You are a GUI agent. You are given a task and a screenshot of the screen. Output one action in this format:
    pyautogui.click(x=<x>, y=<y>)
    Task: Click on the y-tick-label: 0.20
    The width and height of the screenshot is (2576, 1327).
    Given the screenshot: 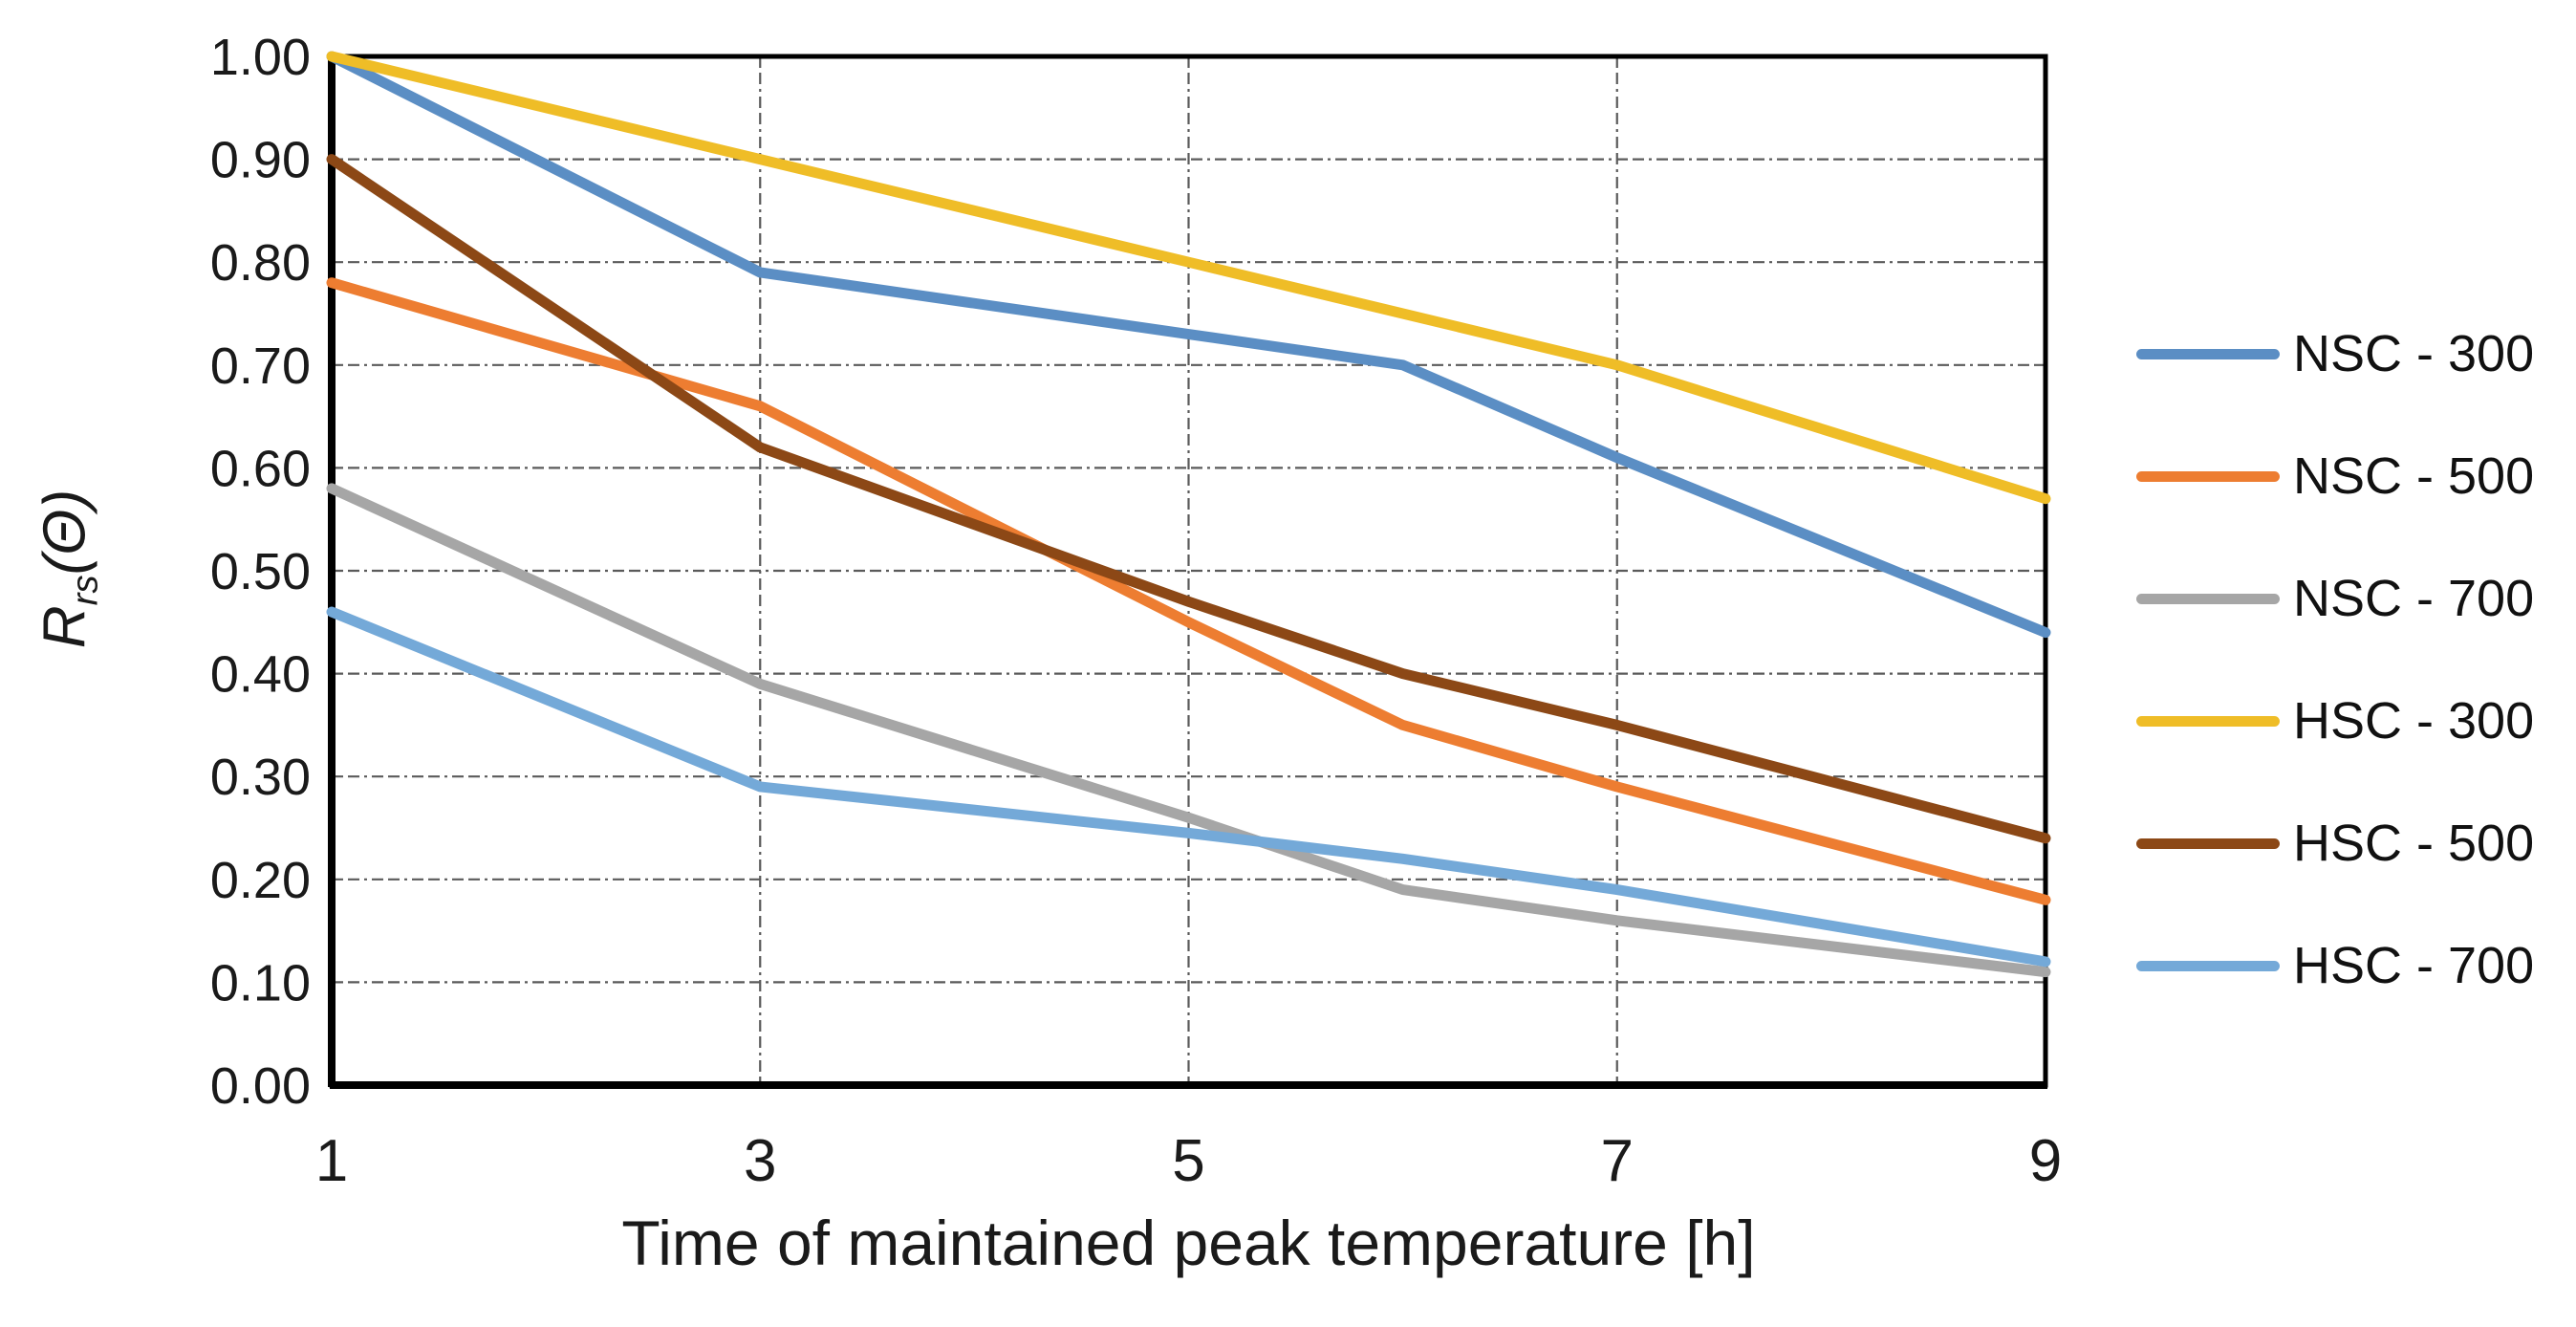 What is the action you would take?
    pyautogui.click(x=260, y=880)
    